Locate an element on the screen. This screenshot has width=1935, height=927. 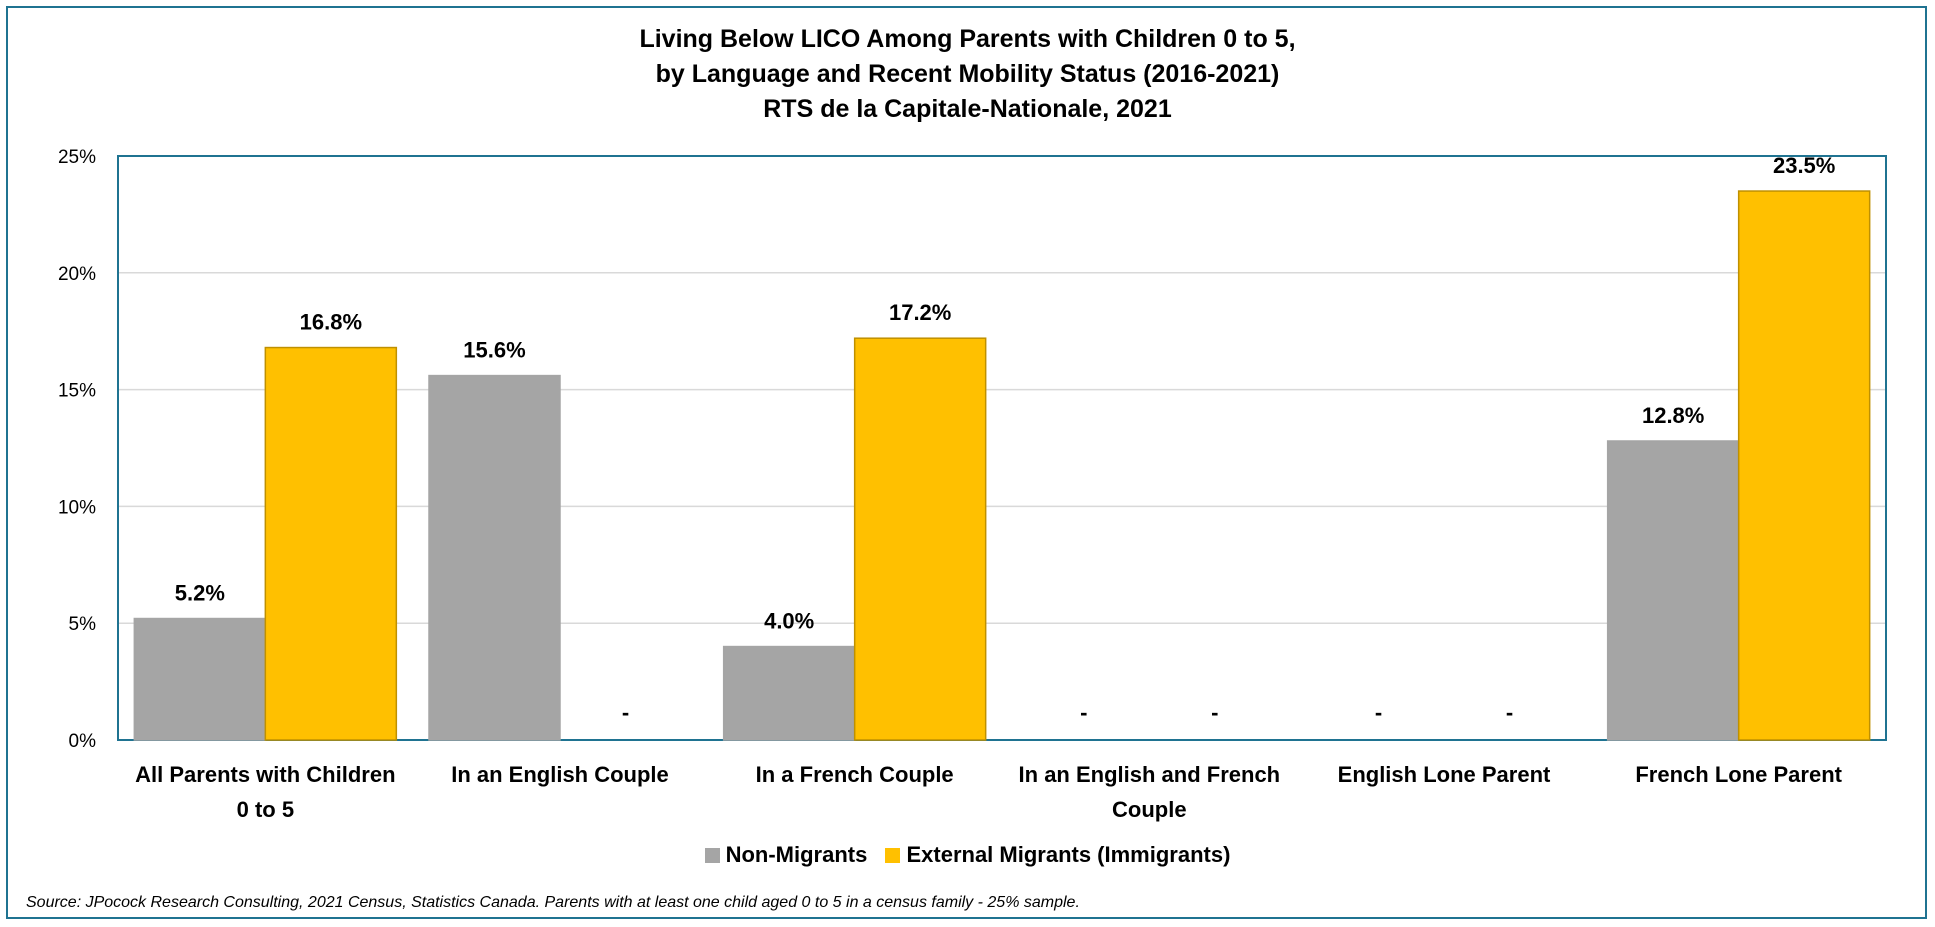
x-category-label: Couple is located at coordinates (1149, 809).